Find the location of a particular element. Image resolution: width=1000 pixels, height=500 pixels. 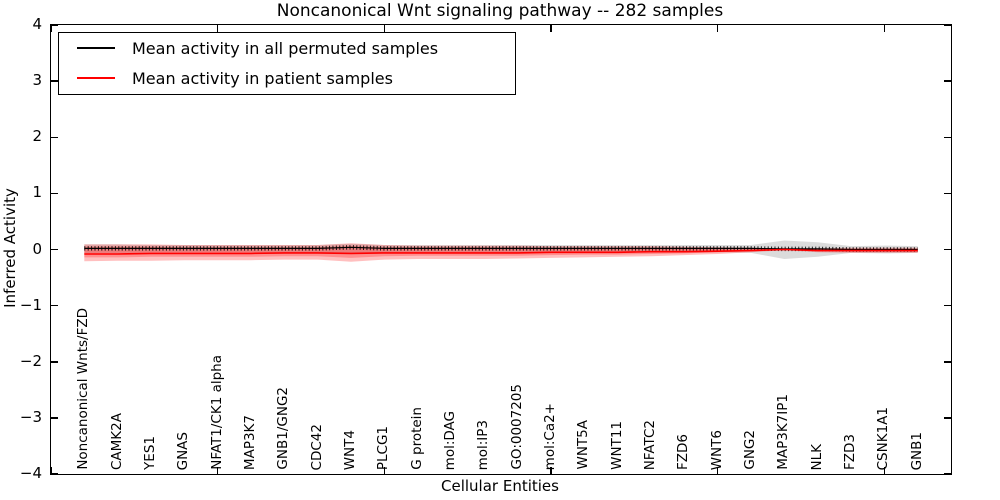

x-category-label-9: WNT4 is located at coordinates (350, 449).